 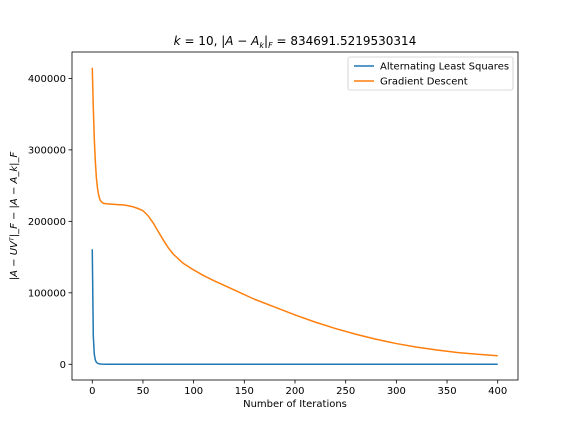 What do you see at coordinates (47, 222) in the screenshot?
I see `y-tick-label: 200000` at bounding box center [47, 222].